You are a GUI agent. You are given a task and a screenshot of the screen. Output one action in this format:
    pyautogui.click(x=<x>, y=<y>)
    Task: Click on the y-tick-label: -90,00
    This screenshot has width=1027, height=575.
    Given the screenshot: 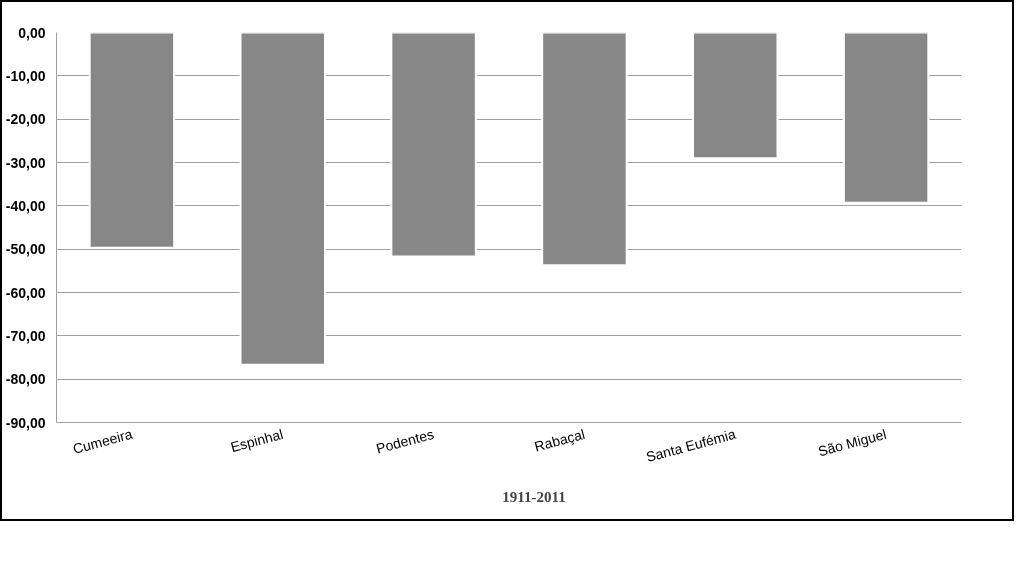 What is the action you would take?
    pyautogui.click(x=25, y=422)
    